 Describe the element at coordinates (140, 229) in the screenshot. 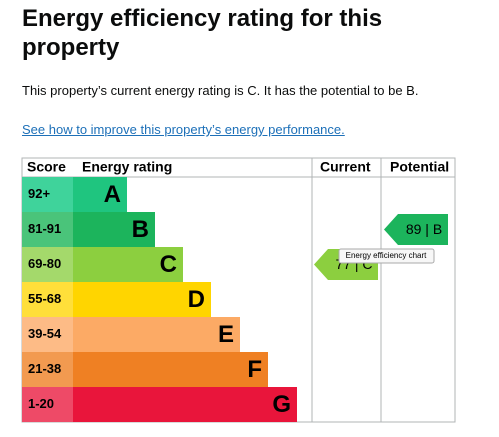

I see `band-letter: B` at that location.